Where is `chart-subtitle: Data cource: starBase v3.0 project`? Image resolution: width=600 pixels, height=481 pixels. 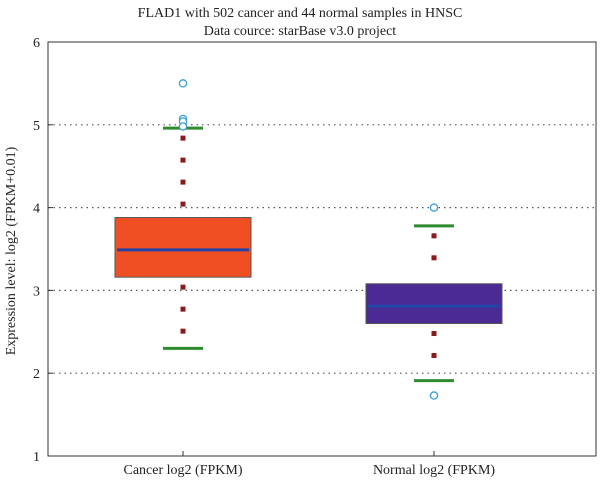 chart-subtitle: Data cource: starBase v3.0 project is located at coordinates (300, 31).